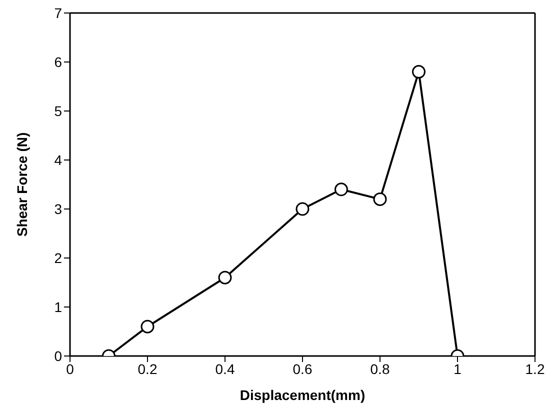 The height and width of the screenshot is (416, 552). I want to click on x-axis-title: Displacement(mm), so click(303, 395).